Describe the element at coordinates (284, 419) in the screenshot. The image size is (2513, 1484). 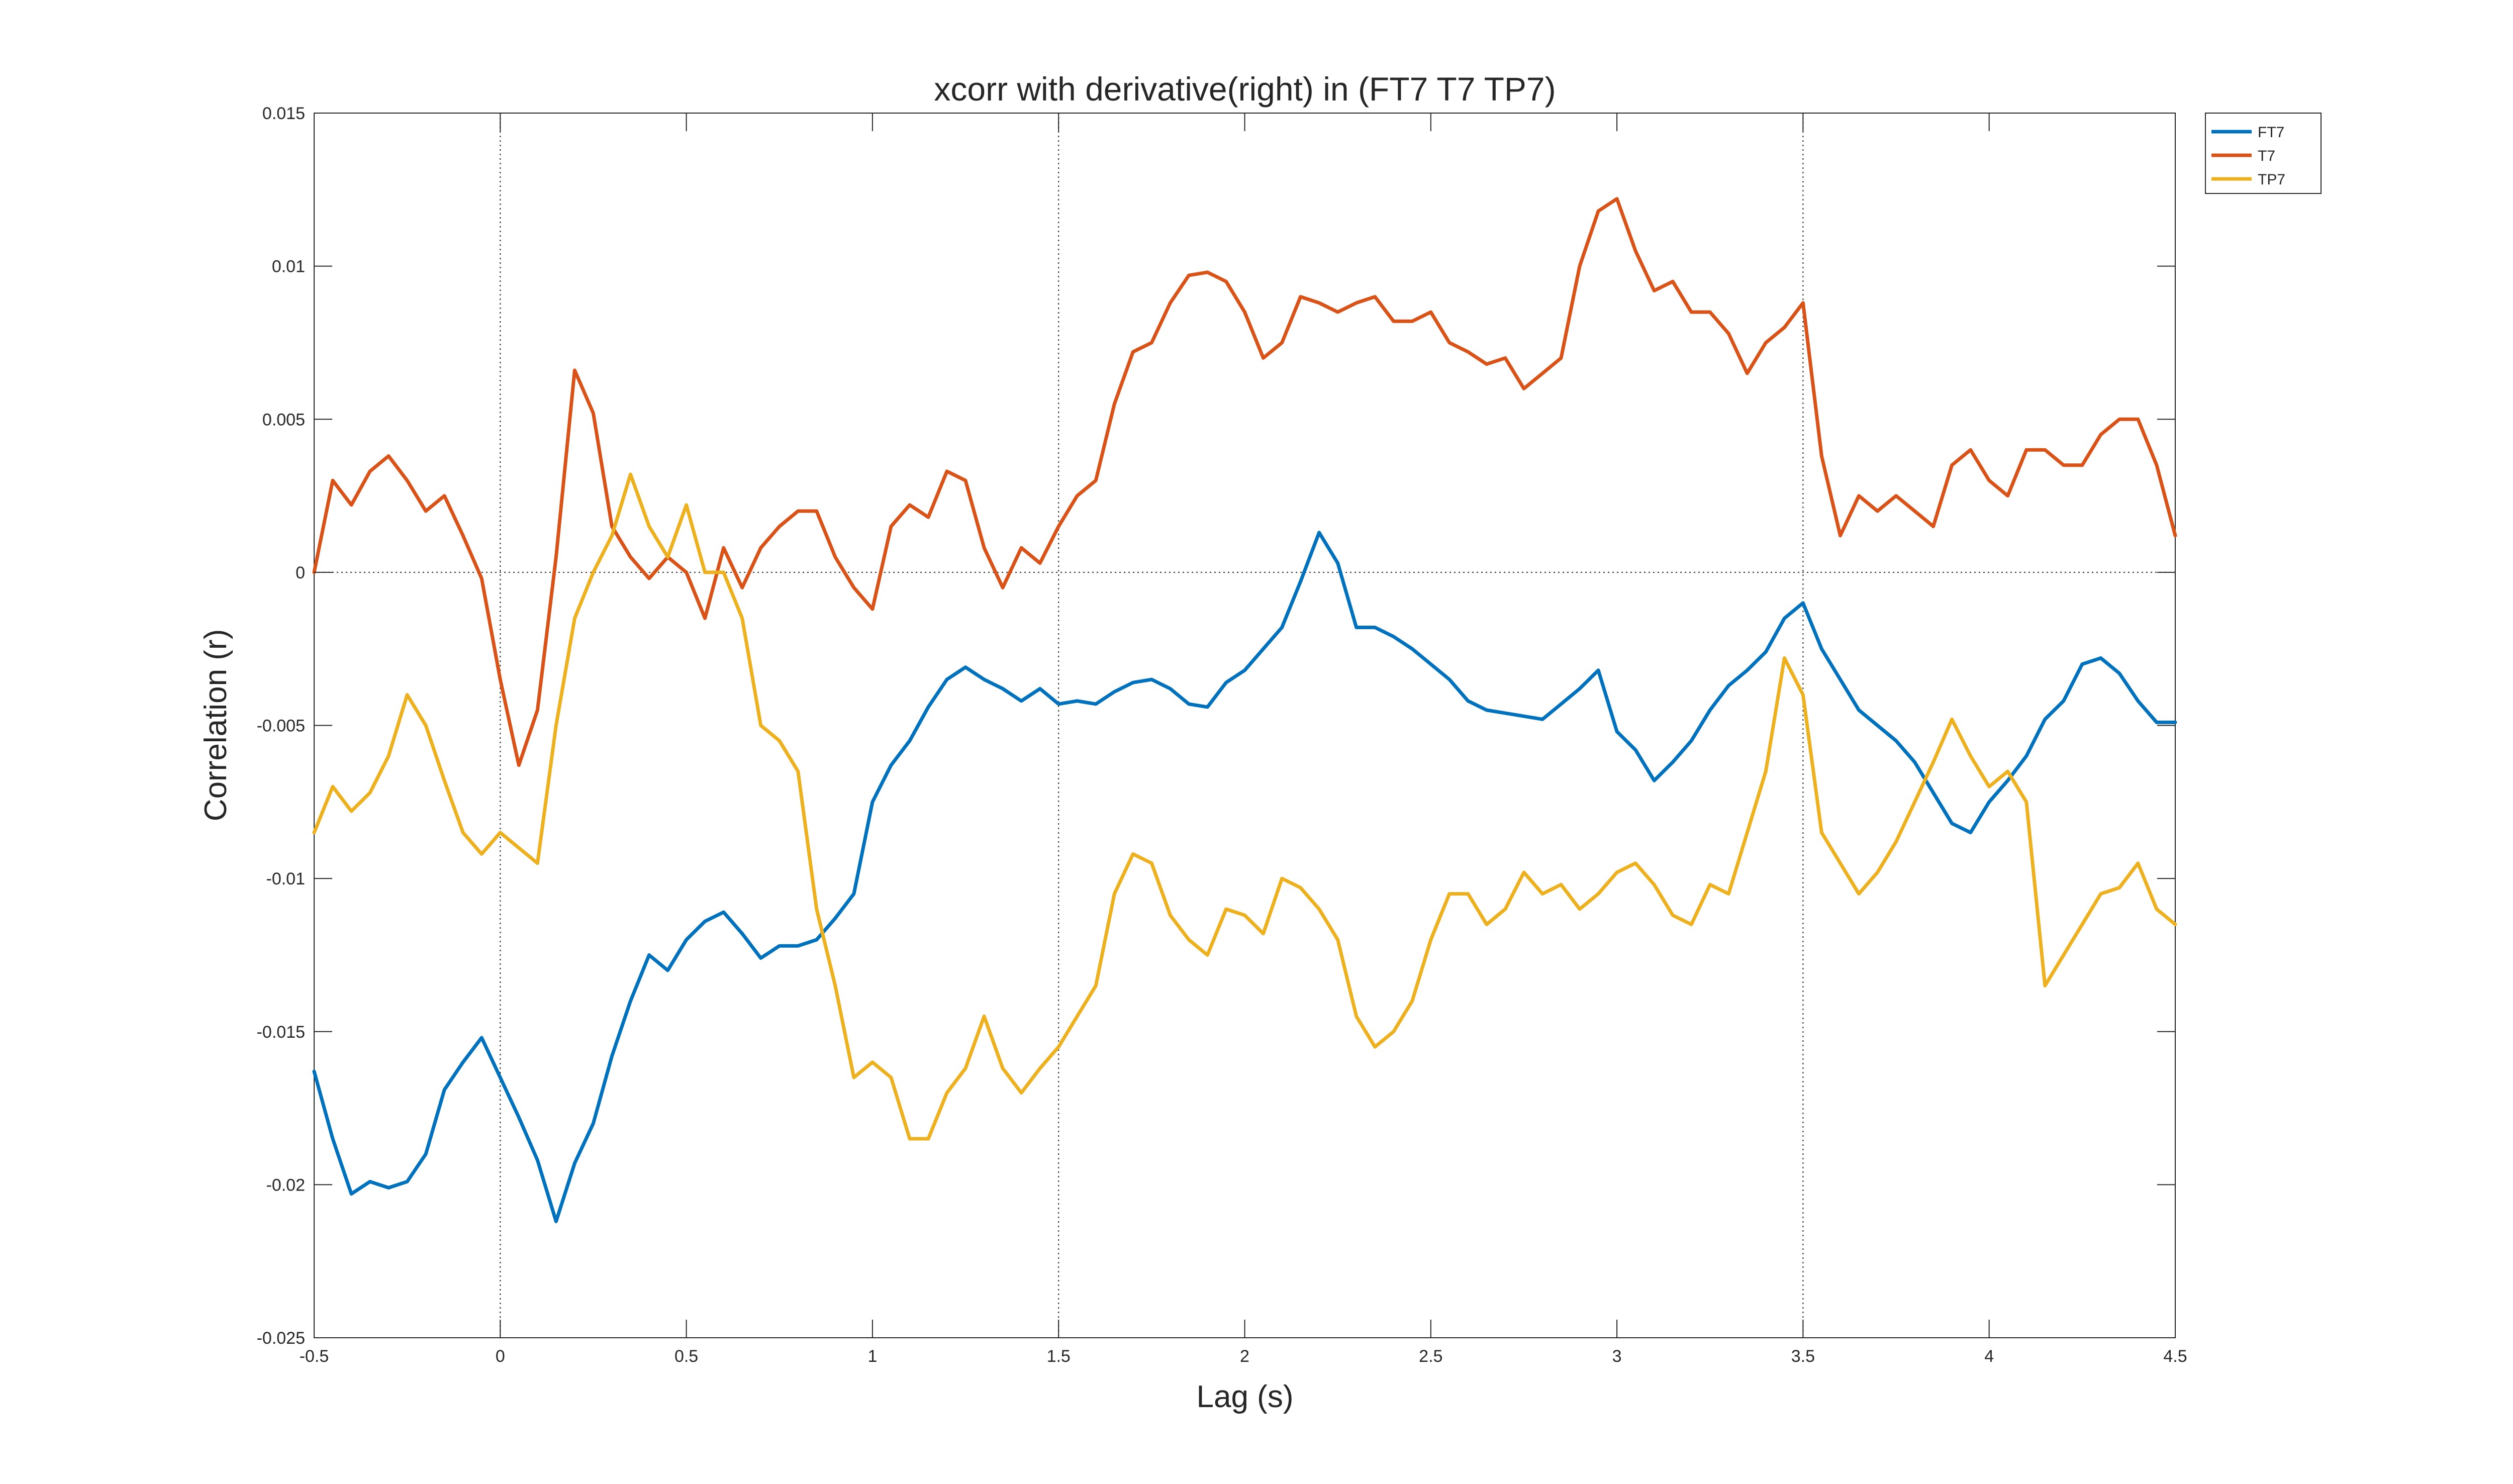
I see `y-tick-label: 0.005` at that location.